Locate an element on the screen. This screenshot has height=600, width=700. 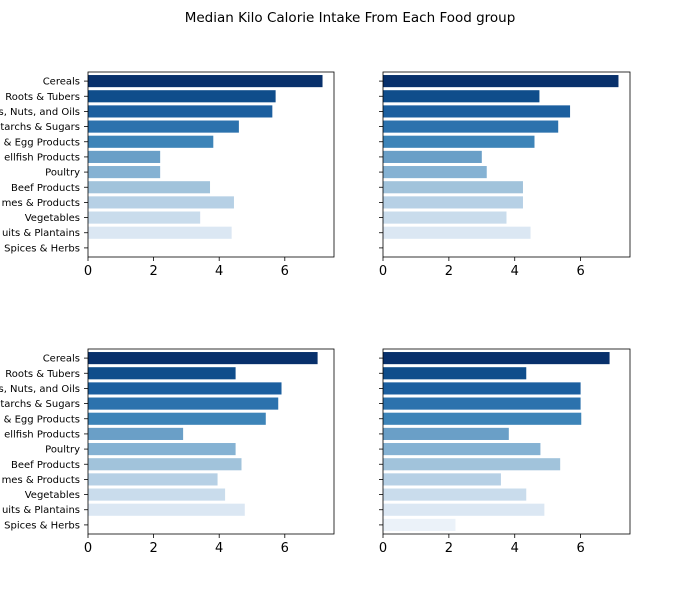
subplot-top-right: 0 2 4 6 is located at coordinates (505, 175).